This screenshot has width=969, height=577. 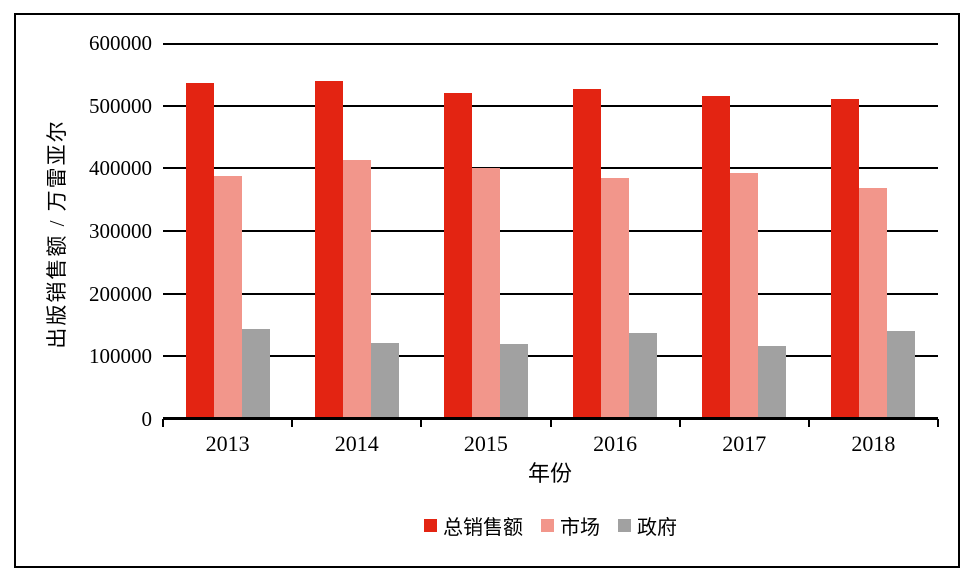 I want to click on y-tick-label: 500000, so click(x=120, y=105).